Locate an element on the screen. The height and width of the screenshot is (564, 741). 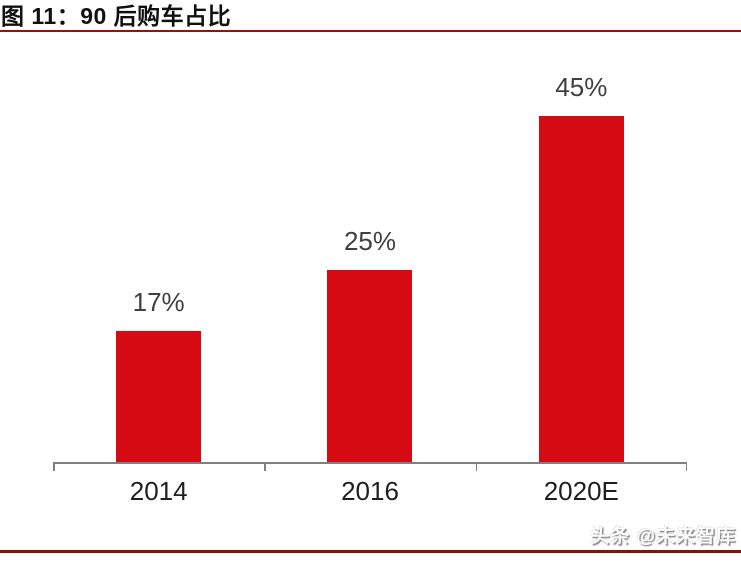
watermark: 头条 @未来智库 is located at coordinates (663, 536).